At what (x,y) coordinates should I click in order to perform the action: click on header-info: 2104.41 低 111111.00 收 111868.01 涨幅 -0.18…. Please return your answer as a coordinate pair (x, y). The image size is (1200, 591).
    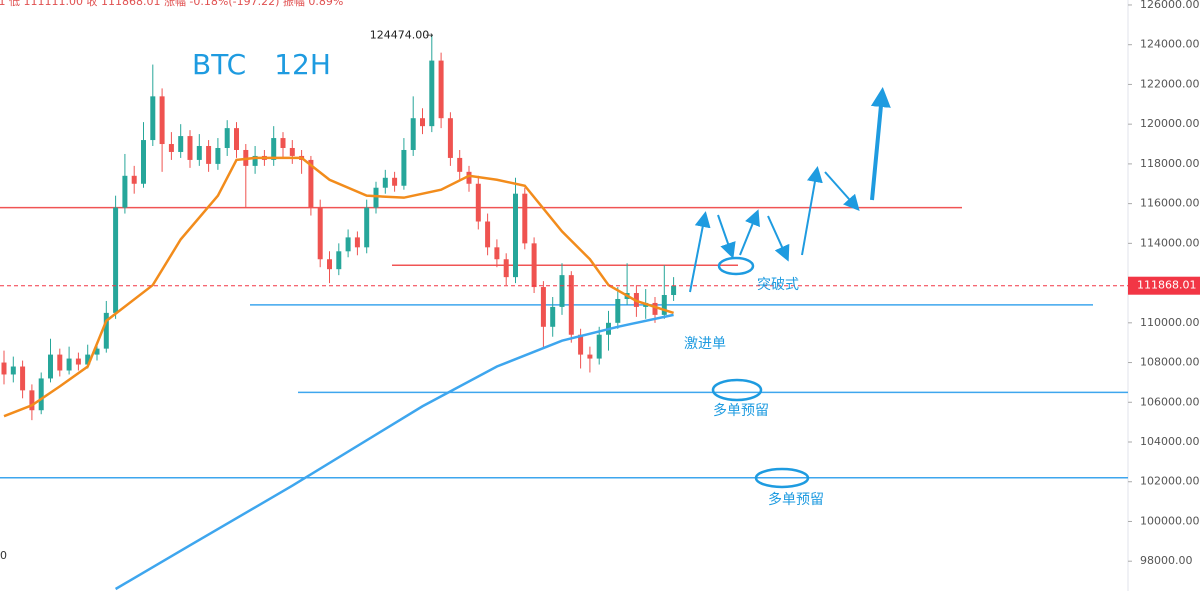
    Looking at the image, I should click on (171, 4).